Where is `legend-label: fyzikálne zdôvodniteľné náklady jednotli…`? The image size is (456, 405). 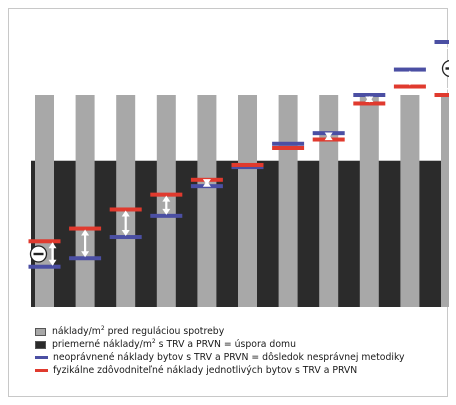 legend-label: fyzikálne zdôvodniteľné náklady jednotli… is located at coordinates (205, 370).